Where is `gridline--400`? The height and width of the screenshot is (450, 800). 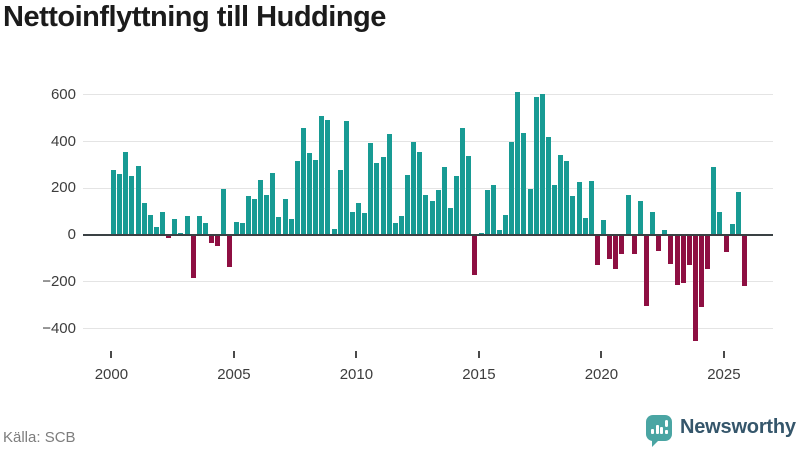 gridline--400 is located at coordinates (428, 328).